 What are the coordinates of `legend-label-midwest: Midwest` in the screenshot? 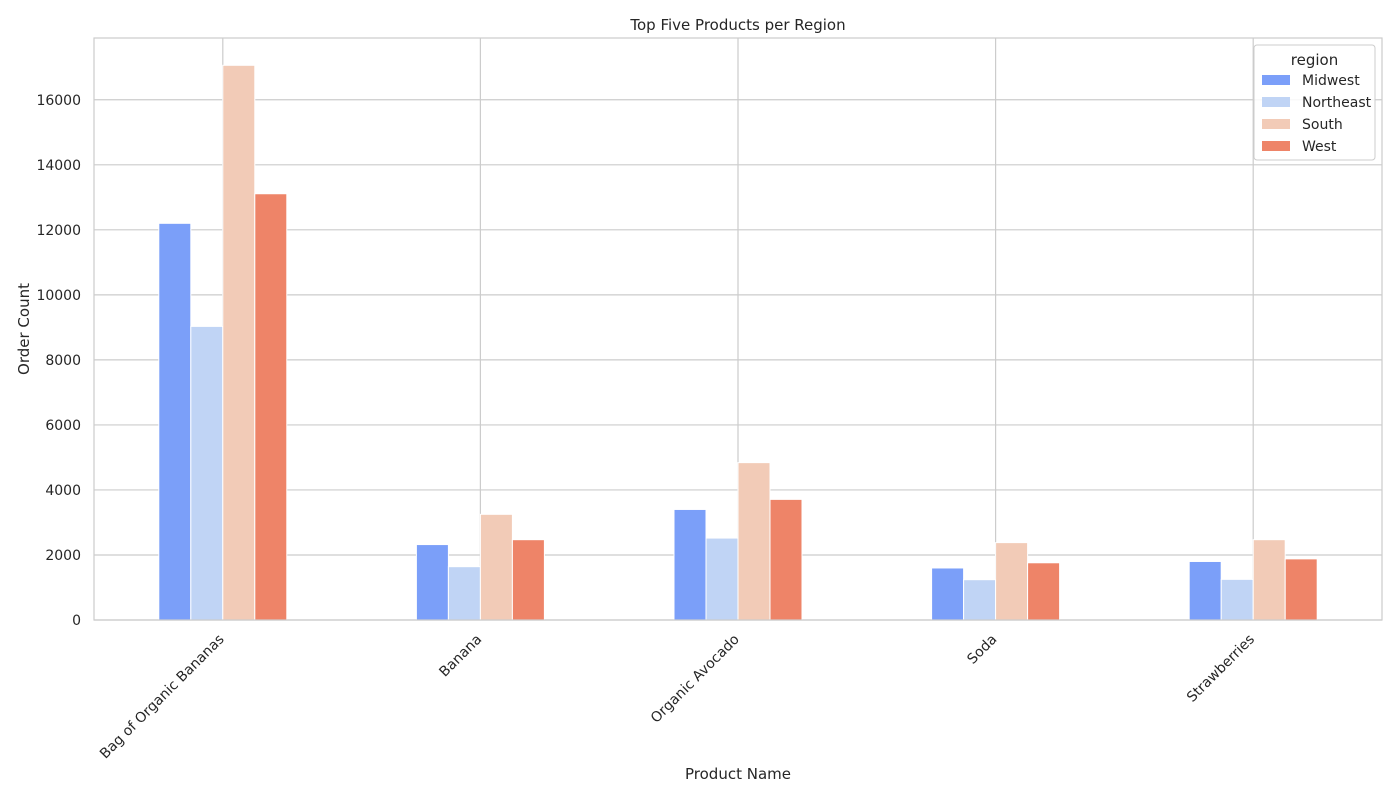 It's located at (1331, 81).